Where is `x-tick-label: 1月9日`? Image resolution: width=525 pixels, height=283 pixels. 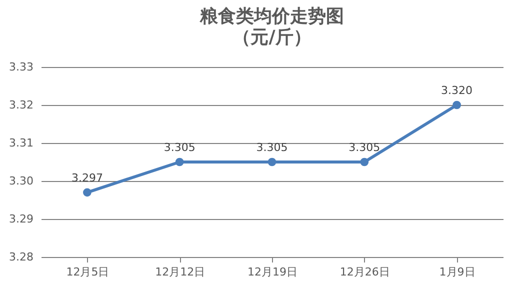
x-tick-label: 1月9日 is located at coordinates (457, 272).